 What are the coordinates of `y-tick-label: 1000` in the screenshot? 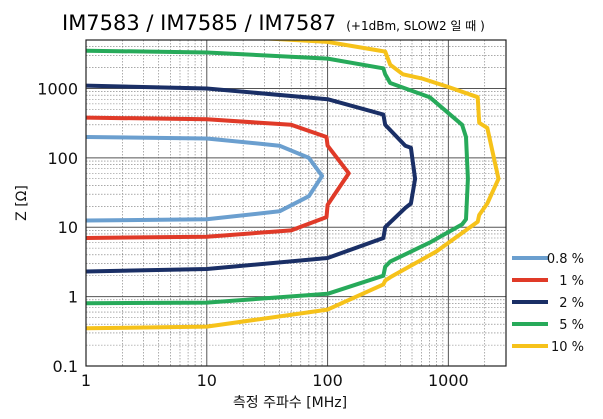 It's located at (57, 88).